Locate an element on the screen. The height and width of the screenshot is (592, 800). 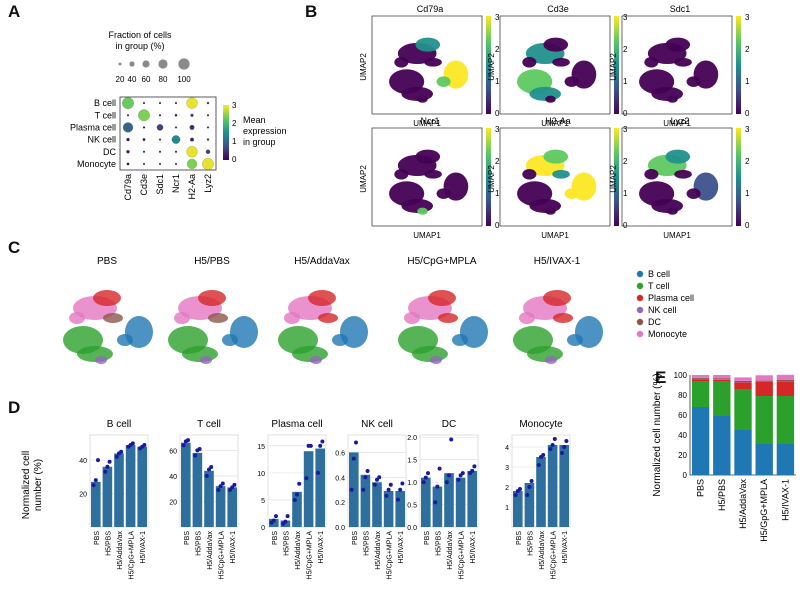
dotplot-col-label: Lyz2 is located at coordinates (208, 183).